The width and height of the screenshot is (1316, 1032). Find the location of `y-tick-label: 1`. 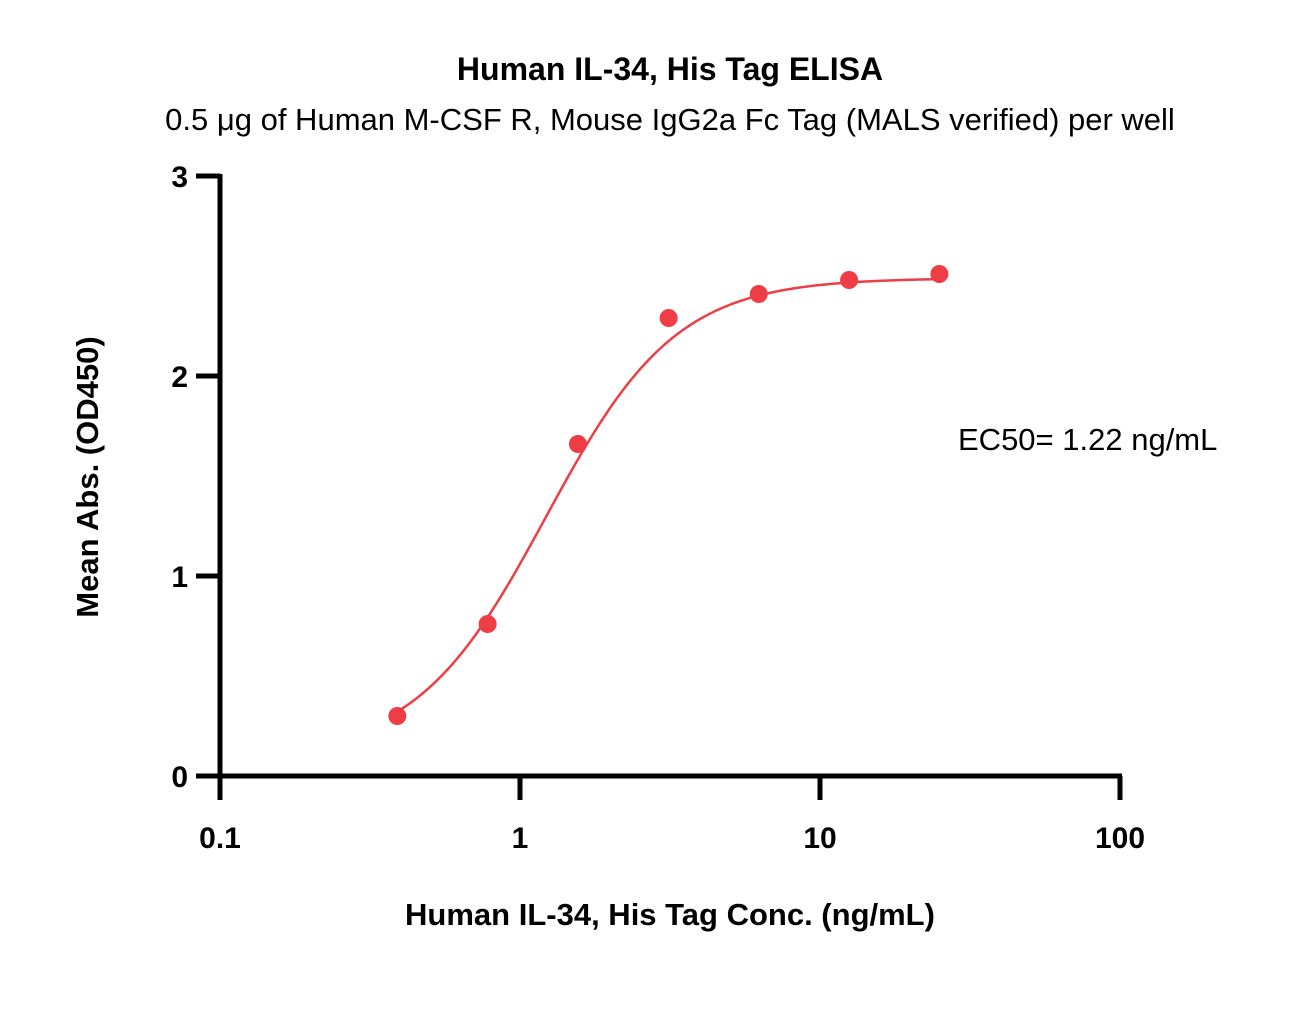

y-tick-label: 1 is located at coordinates (179, 577).